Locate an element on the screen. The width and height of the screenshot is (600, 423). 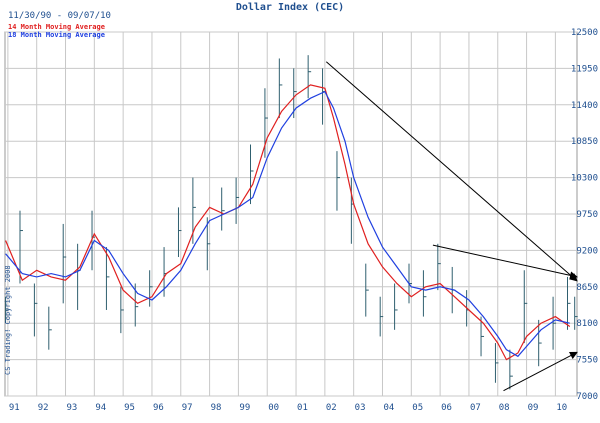
x-tick-label: 05 is located at coordinates (417, 408).